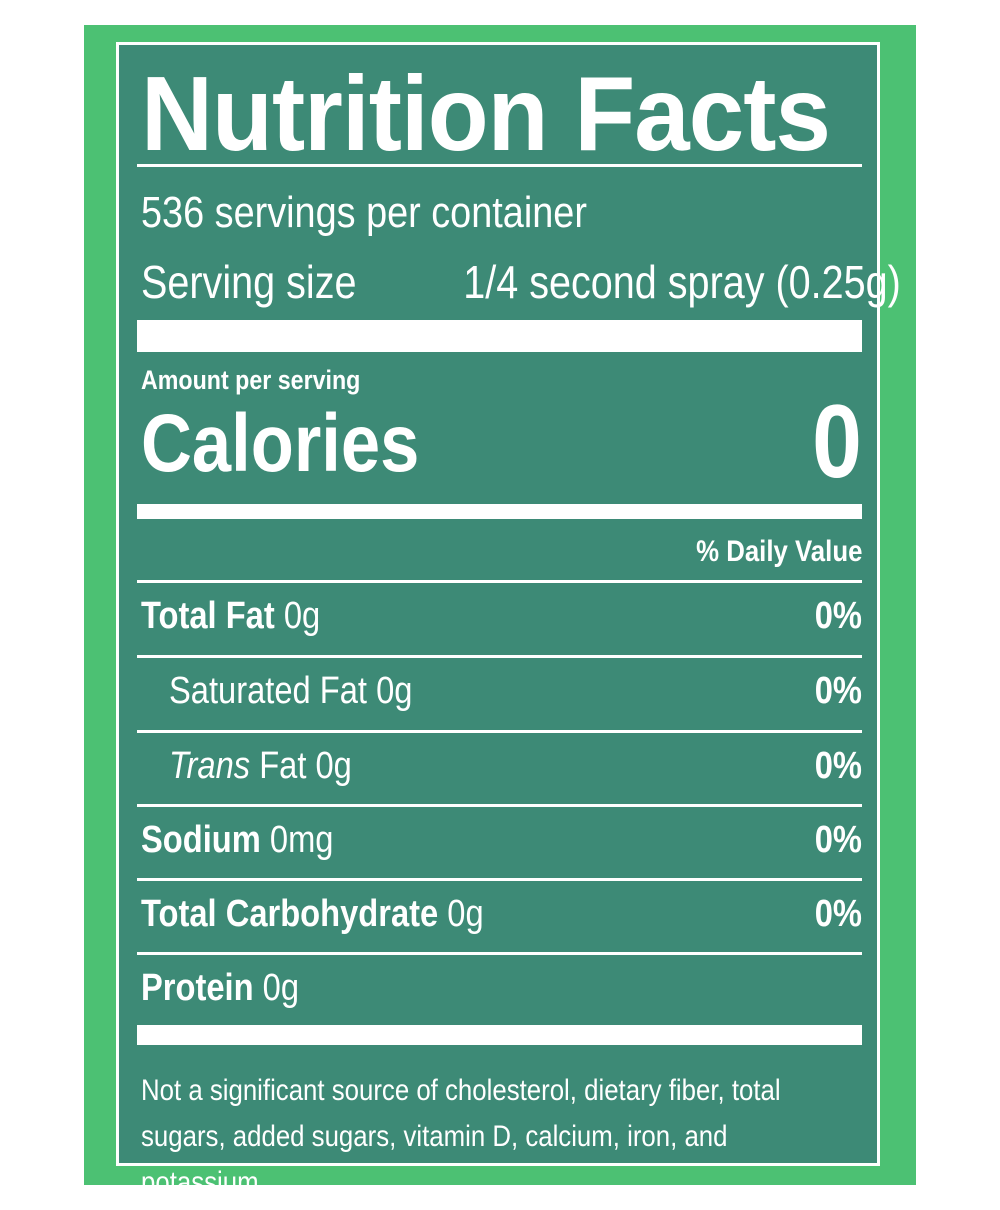 The height and width of the screenshot is (1210, 1000). I want to click on thick-divider-calories, so click(499, 511).